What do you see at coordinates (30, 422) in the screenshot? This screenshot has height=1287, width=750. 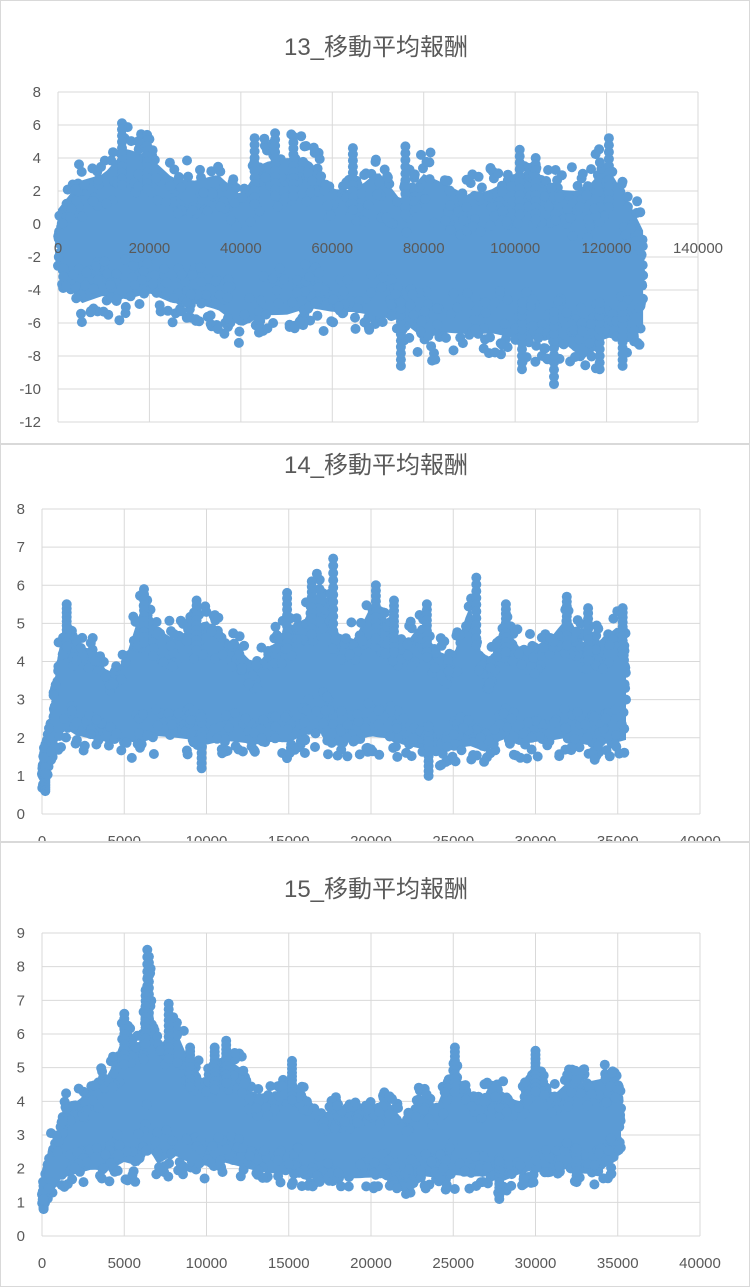 I see `y-tick-label: -12` at bounding box center [30, 422].